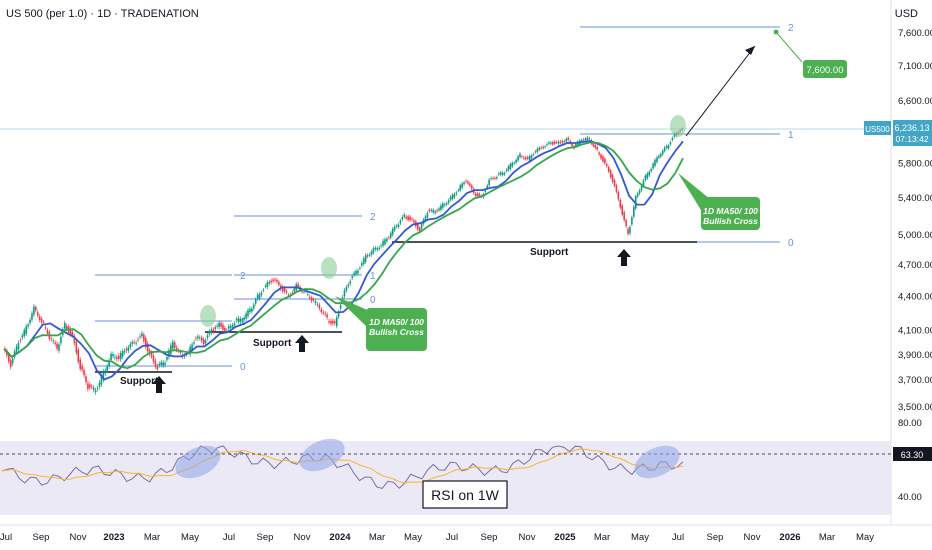 The height and width of the screenshot is (550, 932). Describe the element at coordinates (342, 466) in the screenshot. I see `rsi-ma-line` at that location.